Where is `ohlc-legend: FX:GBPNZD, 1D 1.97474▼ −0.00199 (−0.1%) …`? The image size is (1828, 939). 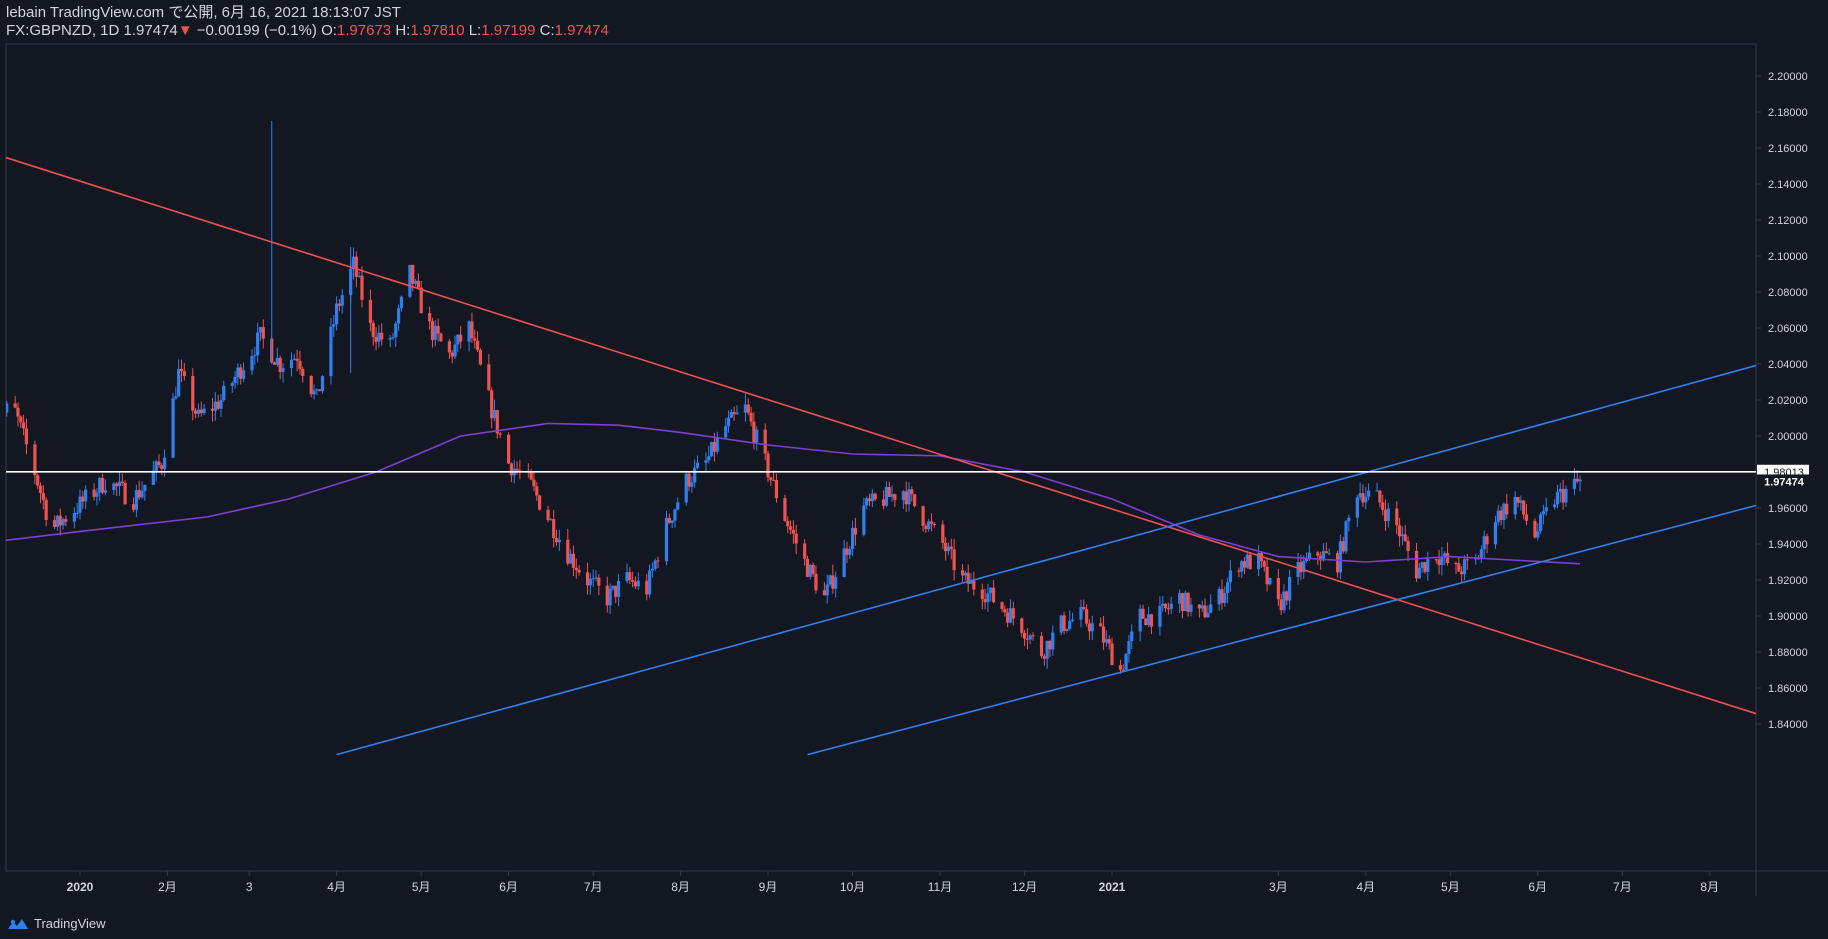
ohlc-legend: FX:GBPNZD, 1D 1.97474▼ −0.00199 (−0.1%) … is located at coordinates (307, 31).